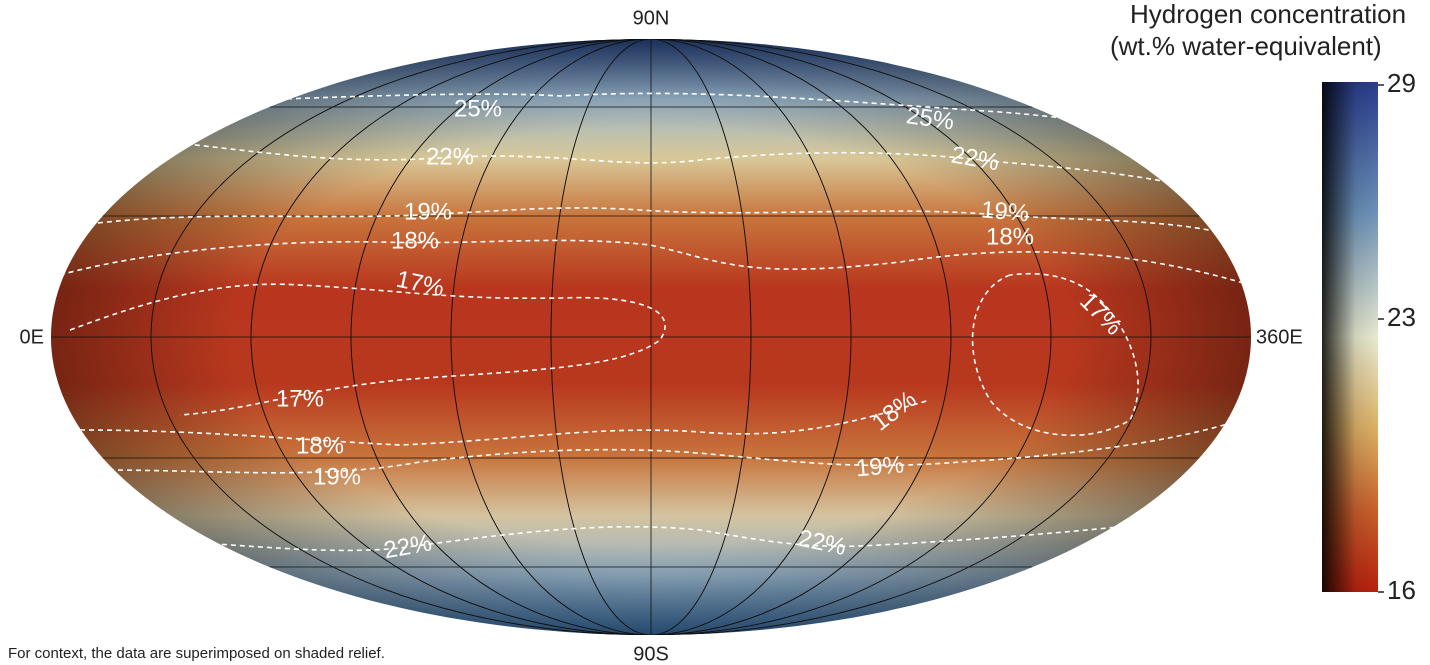  What do you see at coordinates (300, 398) in the screenshot?
I see `contour-label: 17%` at bounding box center [300, 398].